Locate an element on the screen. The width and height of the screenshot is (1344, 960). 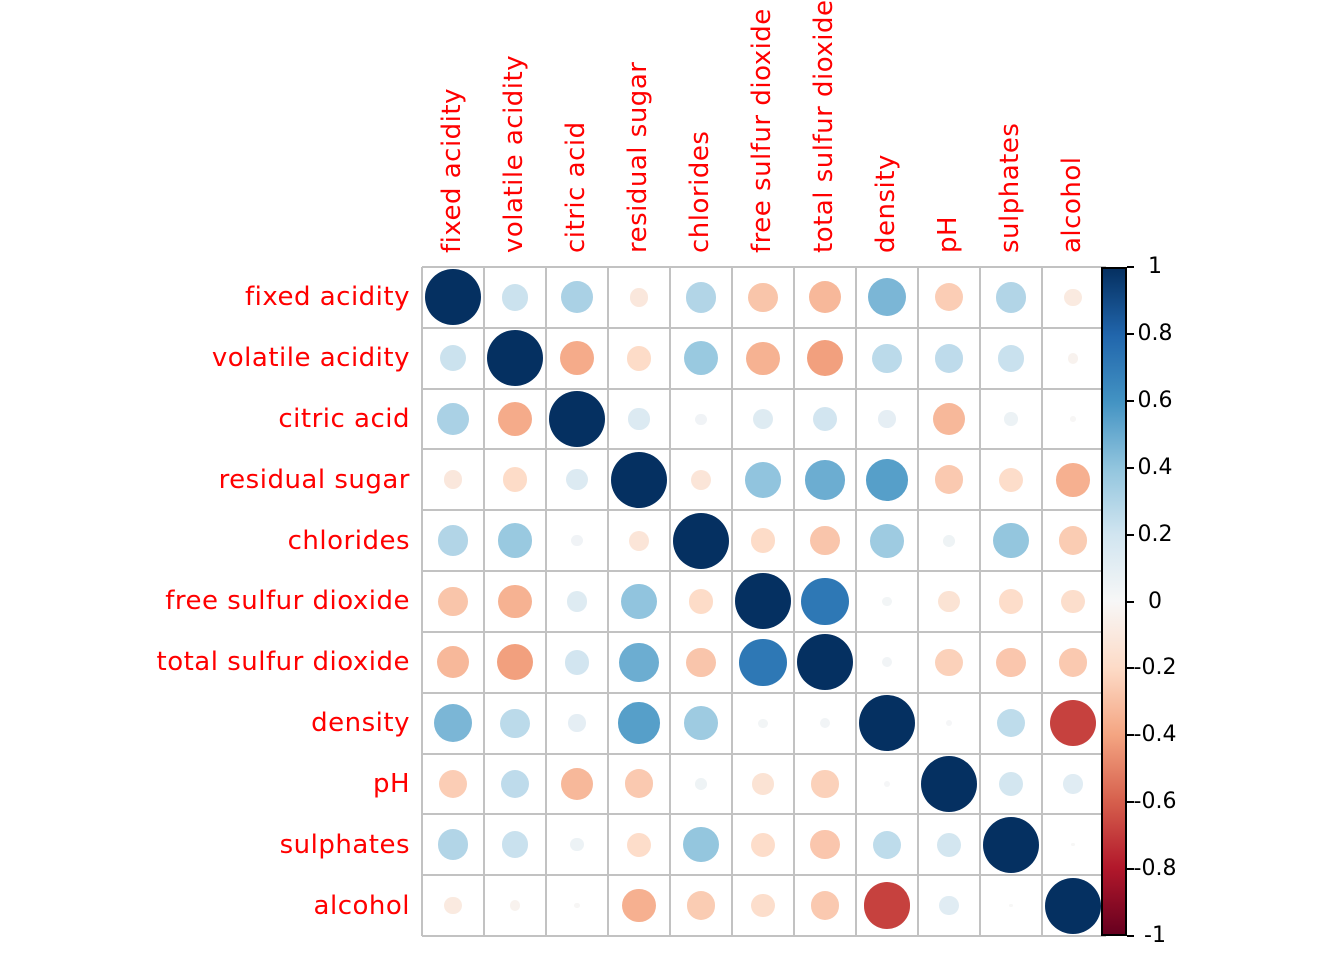
colorbar-gradient is located at coordinates (1114, 601).